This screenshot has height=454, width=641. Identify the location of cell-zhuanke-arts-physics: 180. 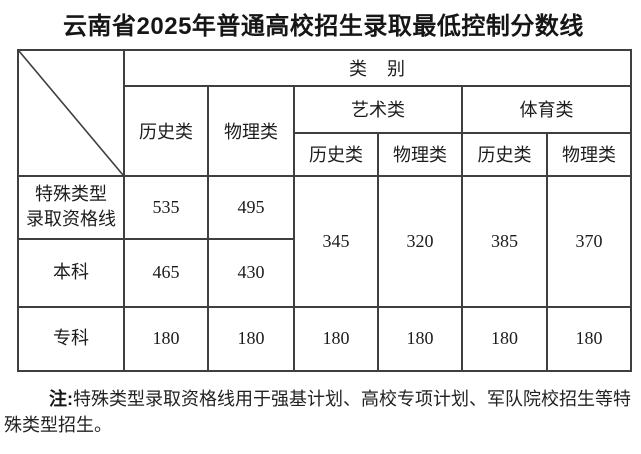
(420, 338).